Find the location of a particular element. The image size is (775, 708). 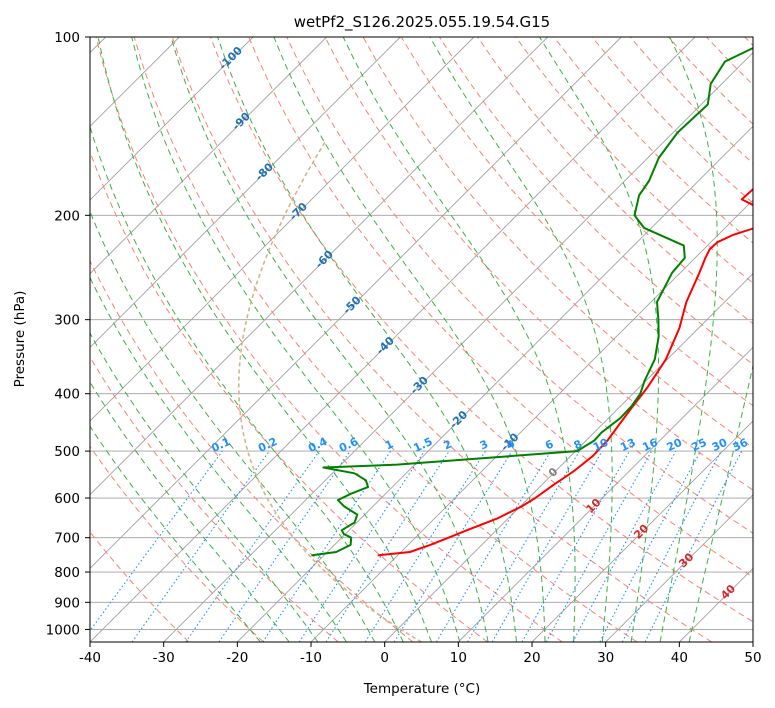

chart-title: wetPf2_S126.2025.055.19.54.G15 is located at coordinates (422, 22).